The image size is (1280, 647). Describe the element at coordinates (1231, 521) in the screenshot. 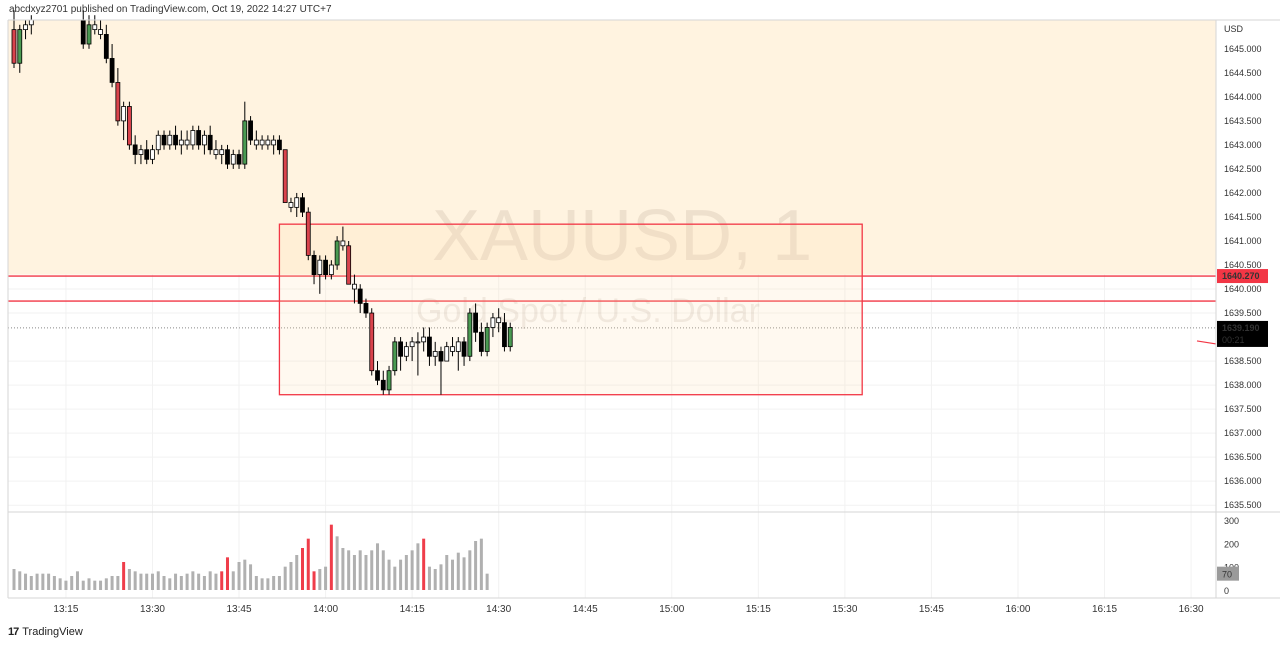

I see `volume-tick: 300` at that location.